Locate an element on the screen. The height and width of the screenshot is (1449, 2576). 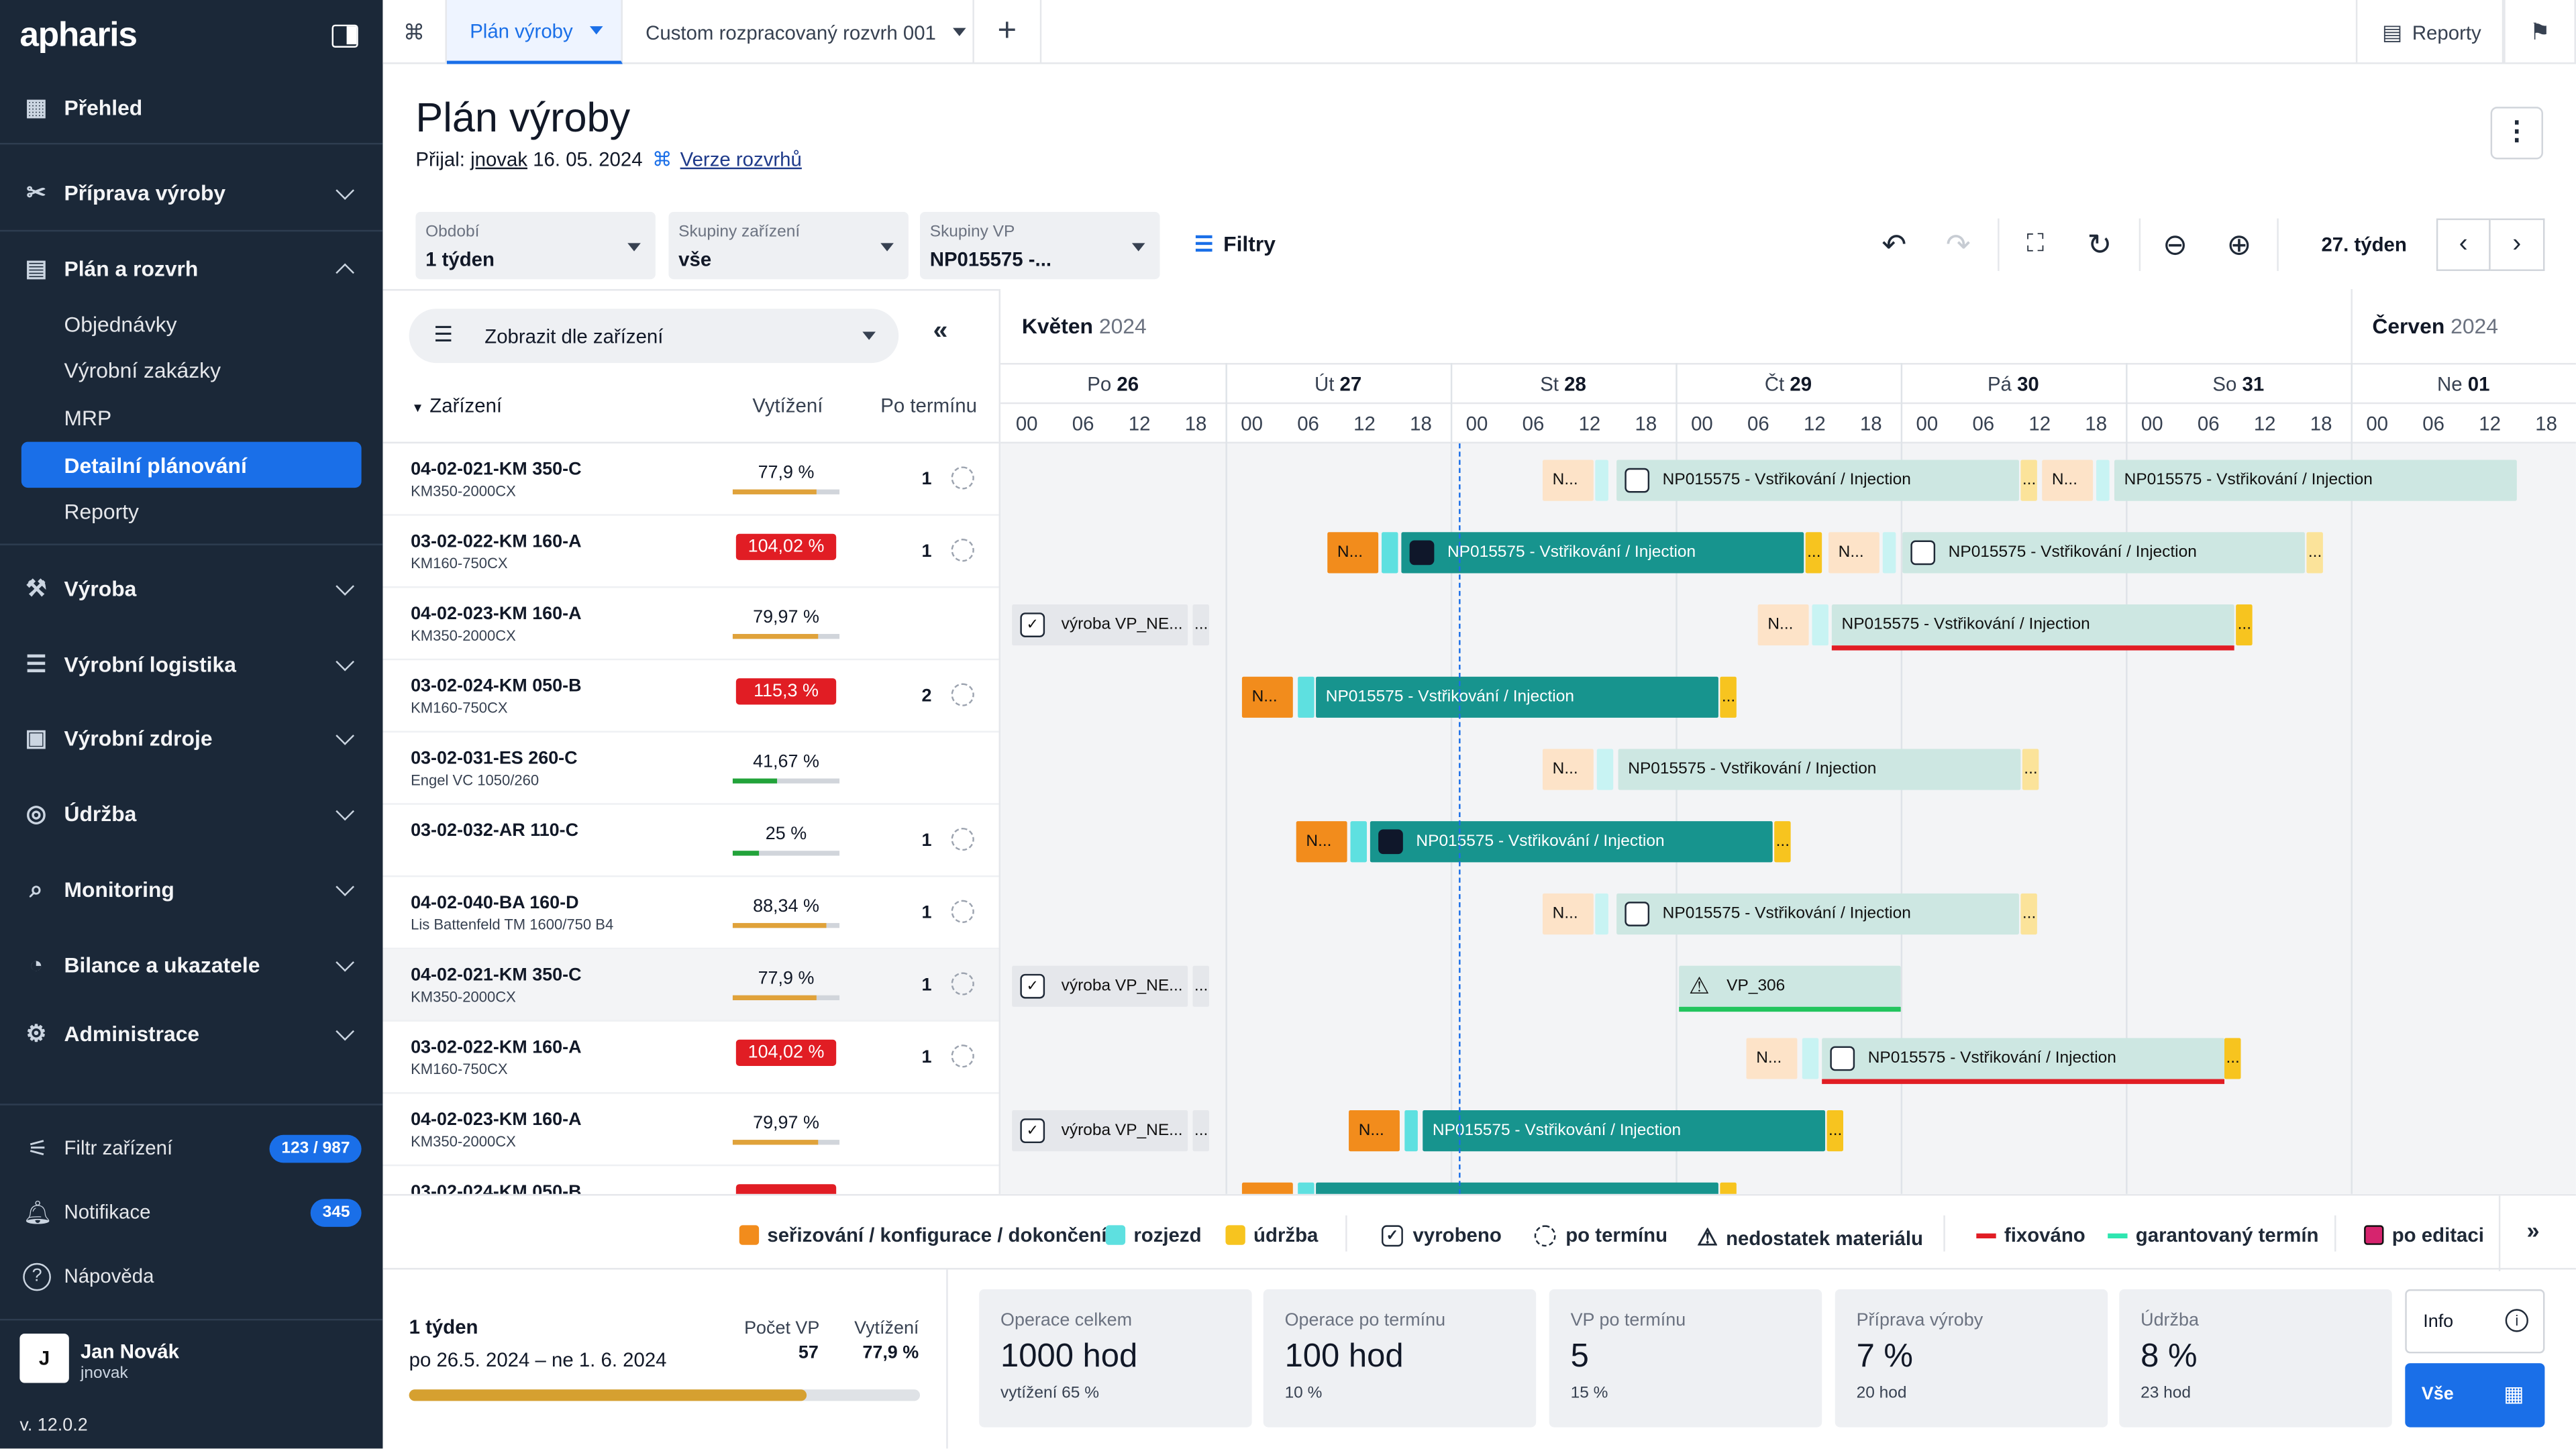
versions-link: ⌘ Verze rozvrhů is located at coordinates (727, 159).